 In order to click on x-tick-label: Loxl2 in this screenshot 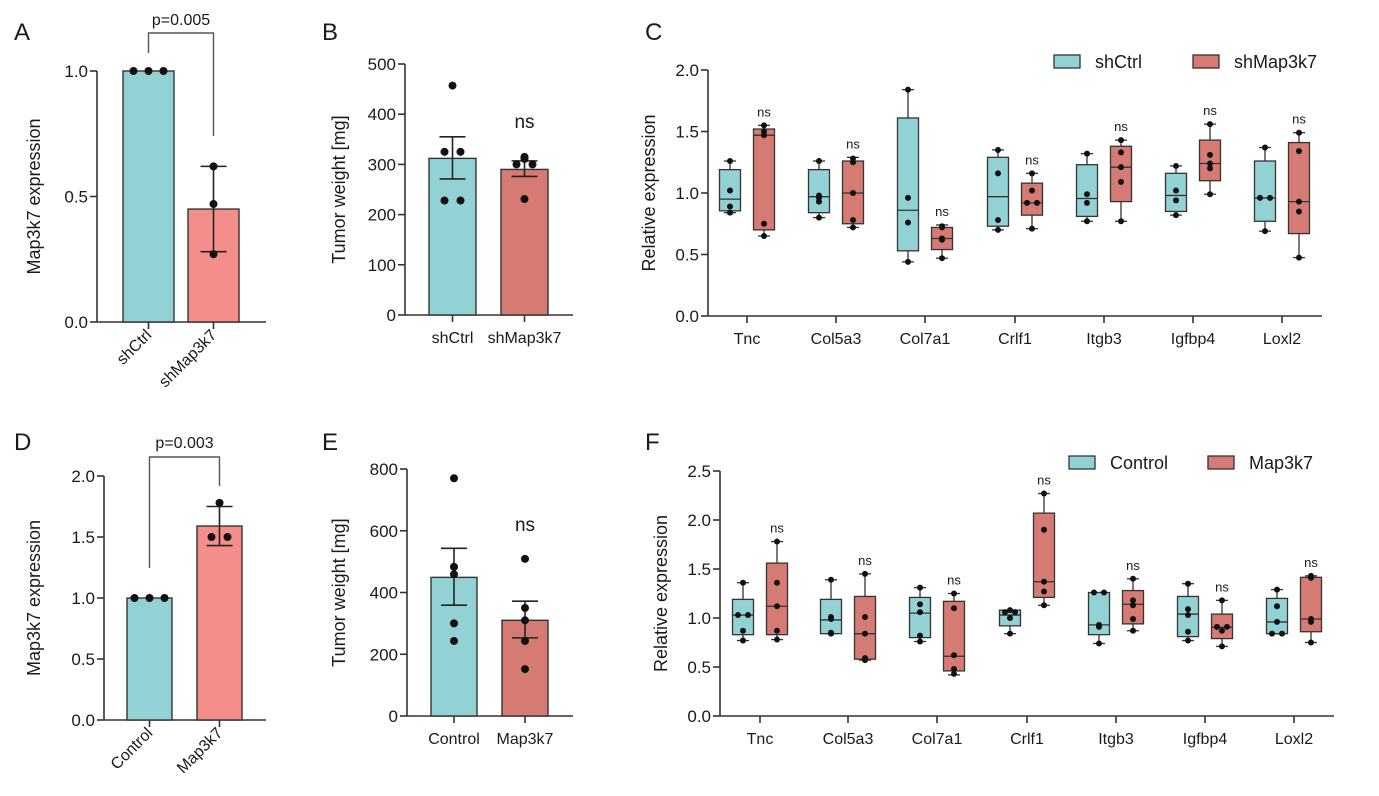, I will do `click(1294, 739)`.